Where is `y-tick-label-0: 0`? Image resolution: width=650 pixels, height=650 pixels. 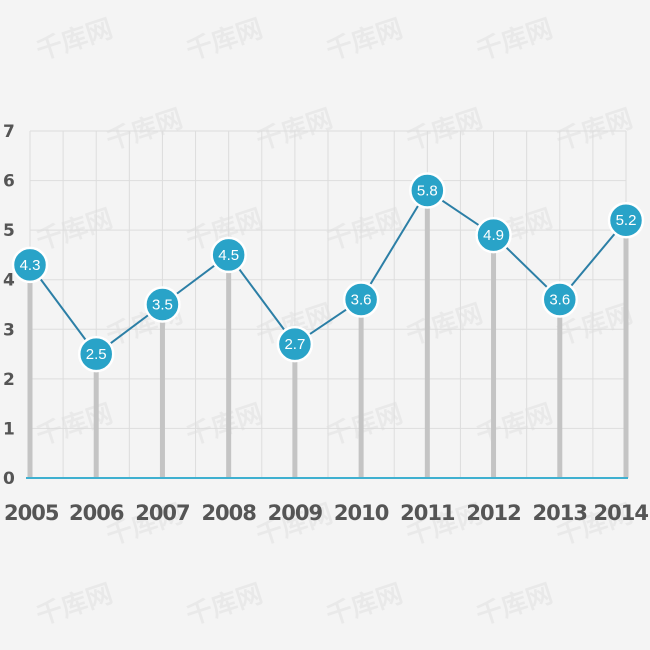
y-tick-label-0: 0 is located at coordinates (9, 479).